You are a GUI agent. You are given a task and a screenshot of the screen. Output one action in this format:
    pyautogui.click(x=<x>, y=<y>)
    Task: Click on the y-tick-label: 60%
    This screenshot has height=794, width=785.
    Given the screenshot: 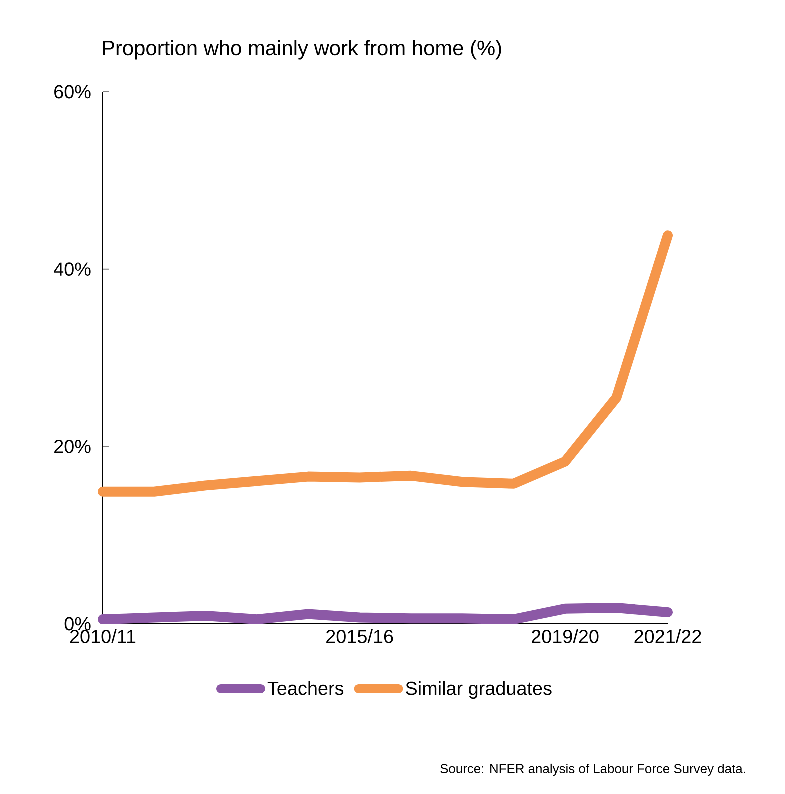 What is the action you would take?
    pyautogui.click(x=72, y=92)
    